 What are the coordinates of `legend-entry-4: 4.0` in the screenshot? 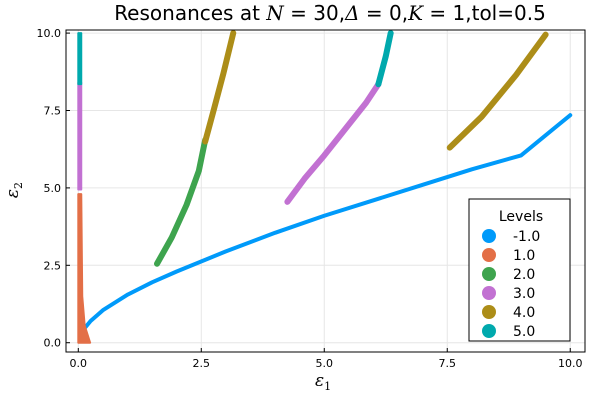 It's located at (508, 313).